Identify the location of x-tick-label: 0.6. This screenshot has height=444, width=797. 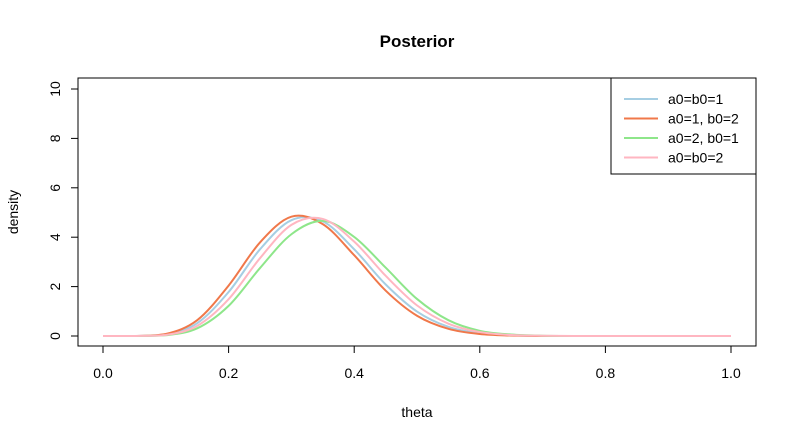
(480, 373).